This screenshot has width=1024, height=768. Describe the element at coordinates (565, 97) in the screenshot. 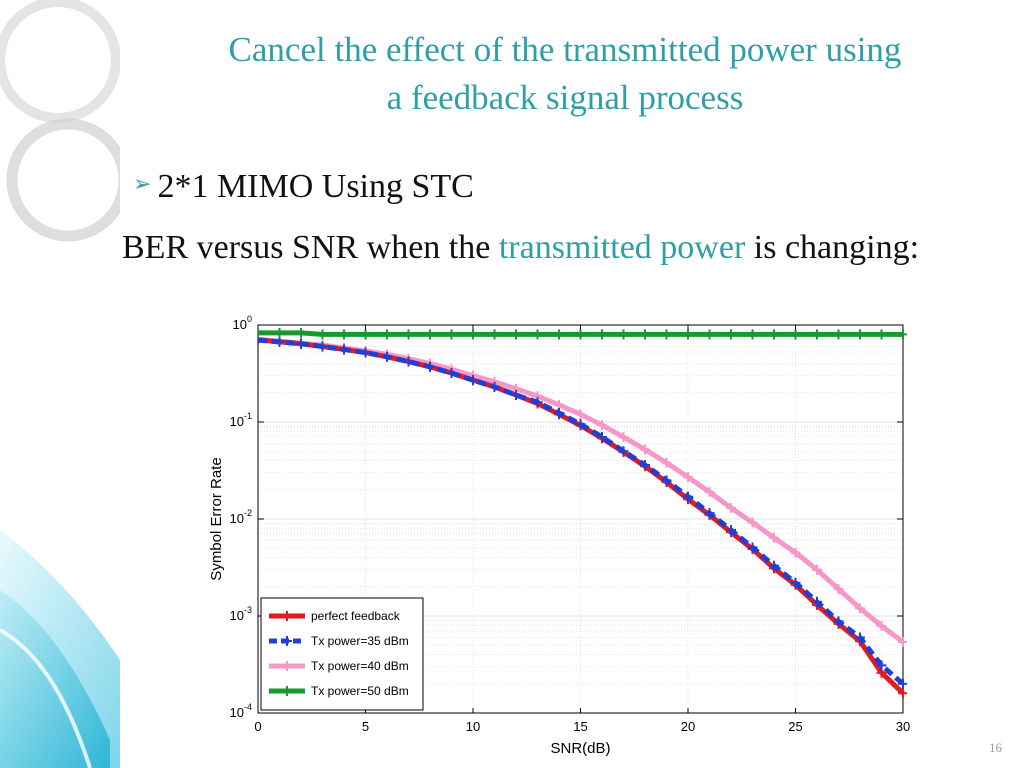

I see `slide-title-line2: a feedback signal process` at that location.